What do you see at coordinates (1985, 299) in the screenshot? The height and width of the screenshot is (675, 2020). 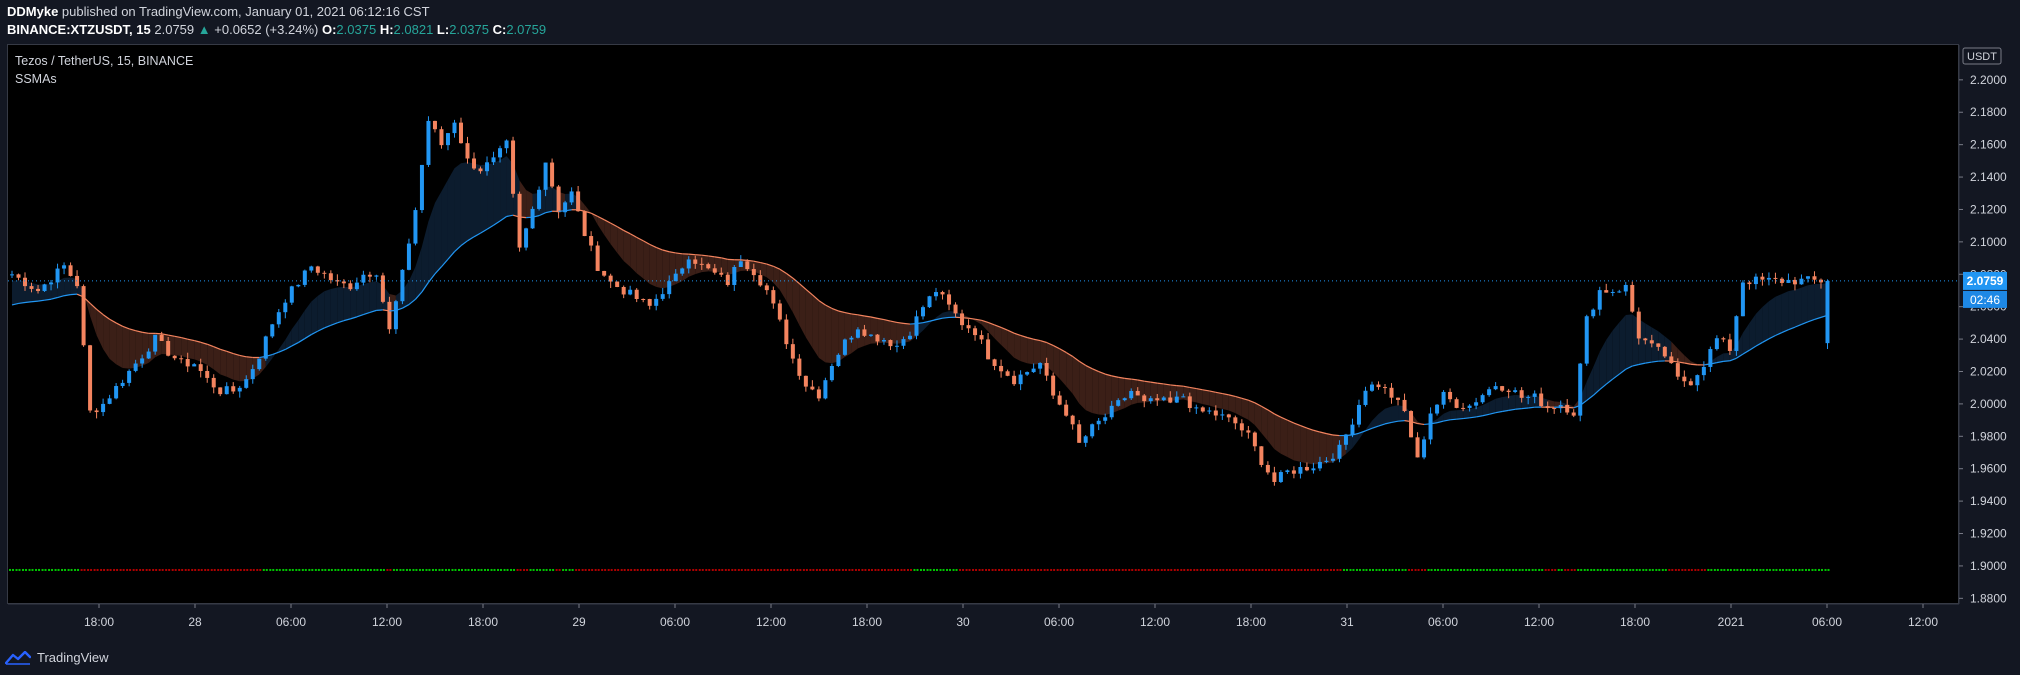 I see `countdown-badge` at bounding box center [1985, 299].